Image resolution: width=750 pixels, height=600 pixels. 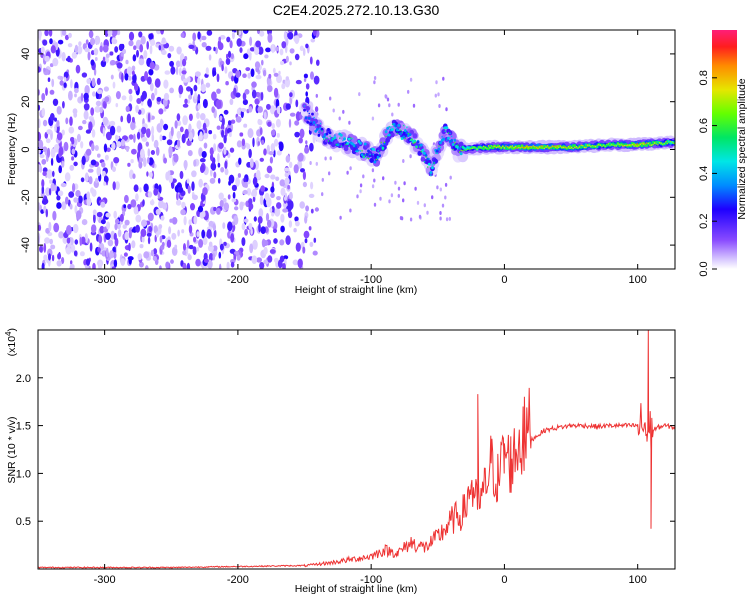 I want to click on spectrogram-y-tick-label: -40, so click(x=26, y=245).